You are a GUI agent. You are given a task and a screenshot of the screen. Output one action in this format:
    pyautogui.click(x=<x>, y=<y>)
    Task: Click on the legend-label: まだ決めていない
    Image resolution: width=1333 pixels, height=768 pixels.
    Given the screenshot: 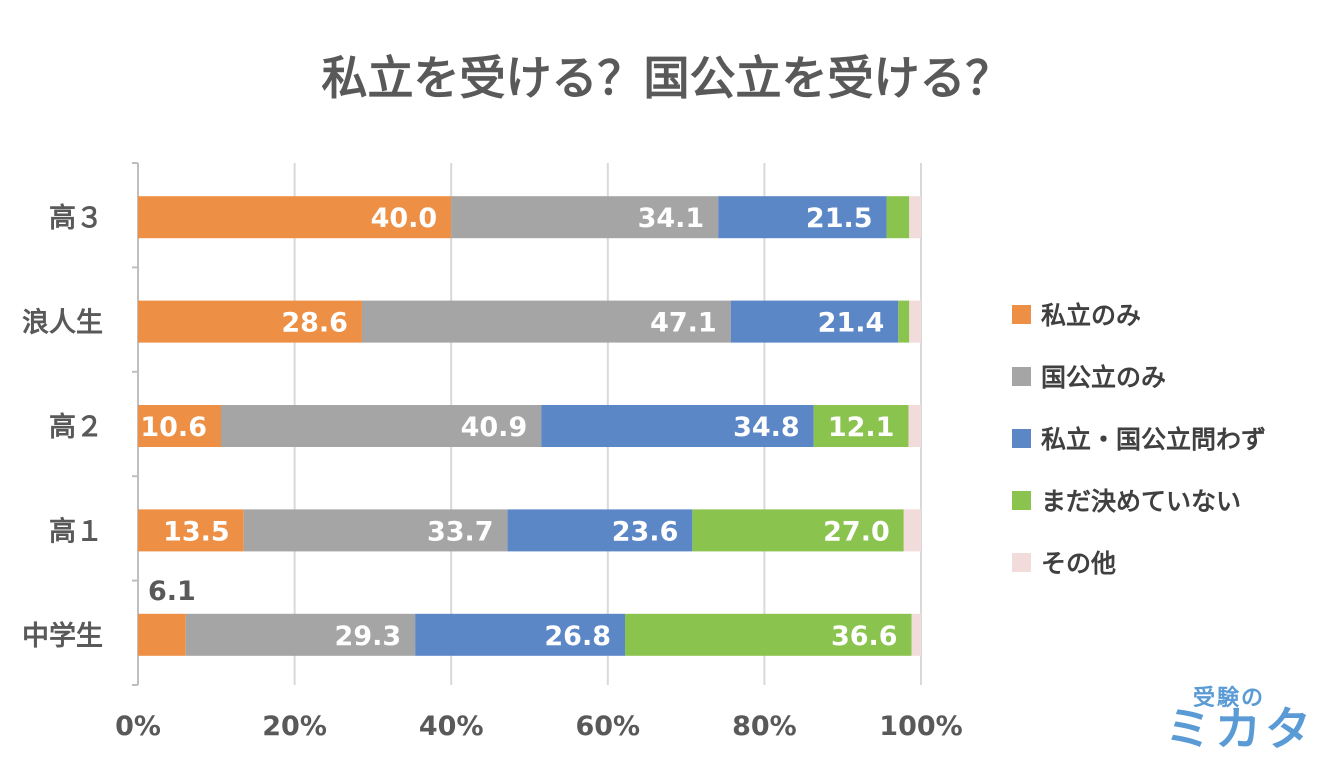 What is the action you would take?
    pyautogui.click(x=1141, y=501)
    